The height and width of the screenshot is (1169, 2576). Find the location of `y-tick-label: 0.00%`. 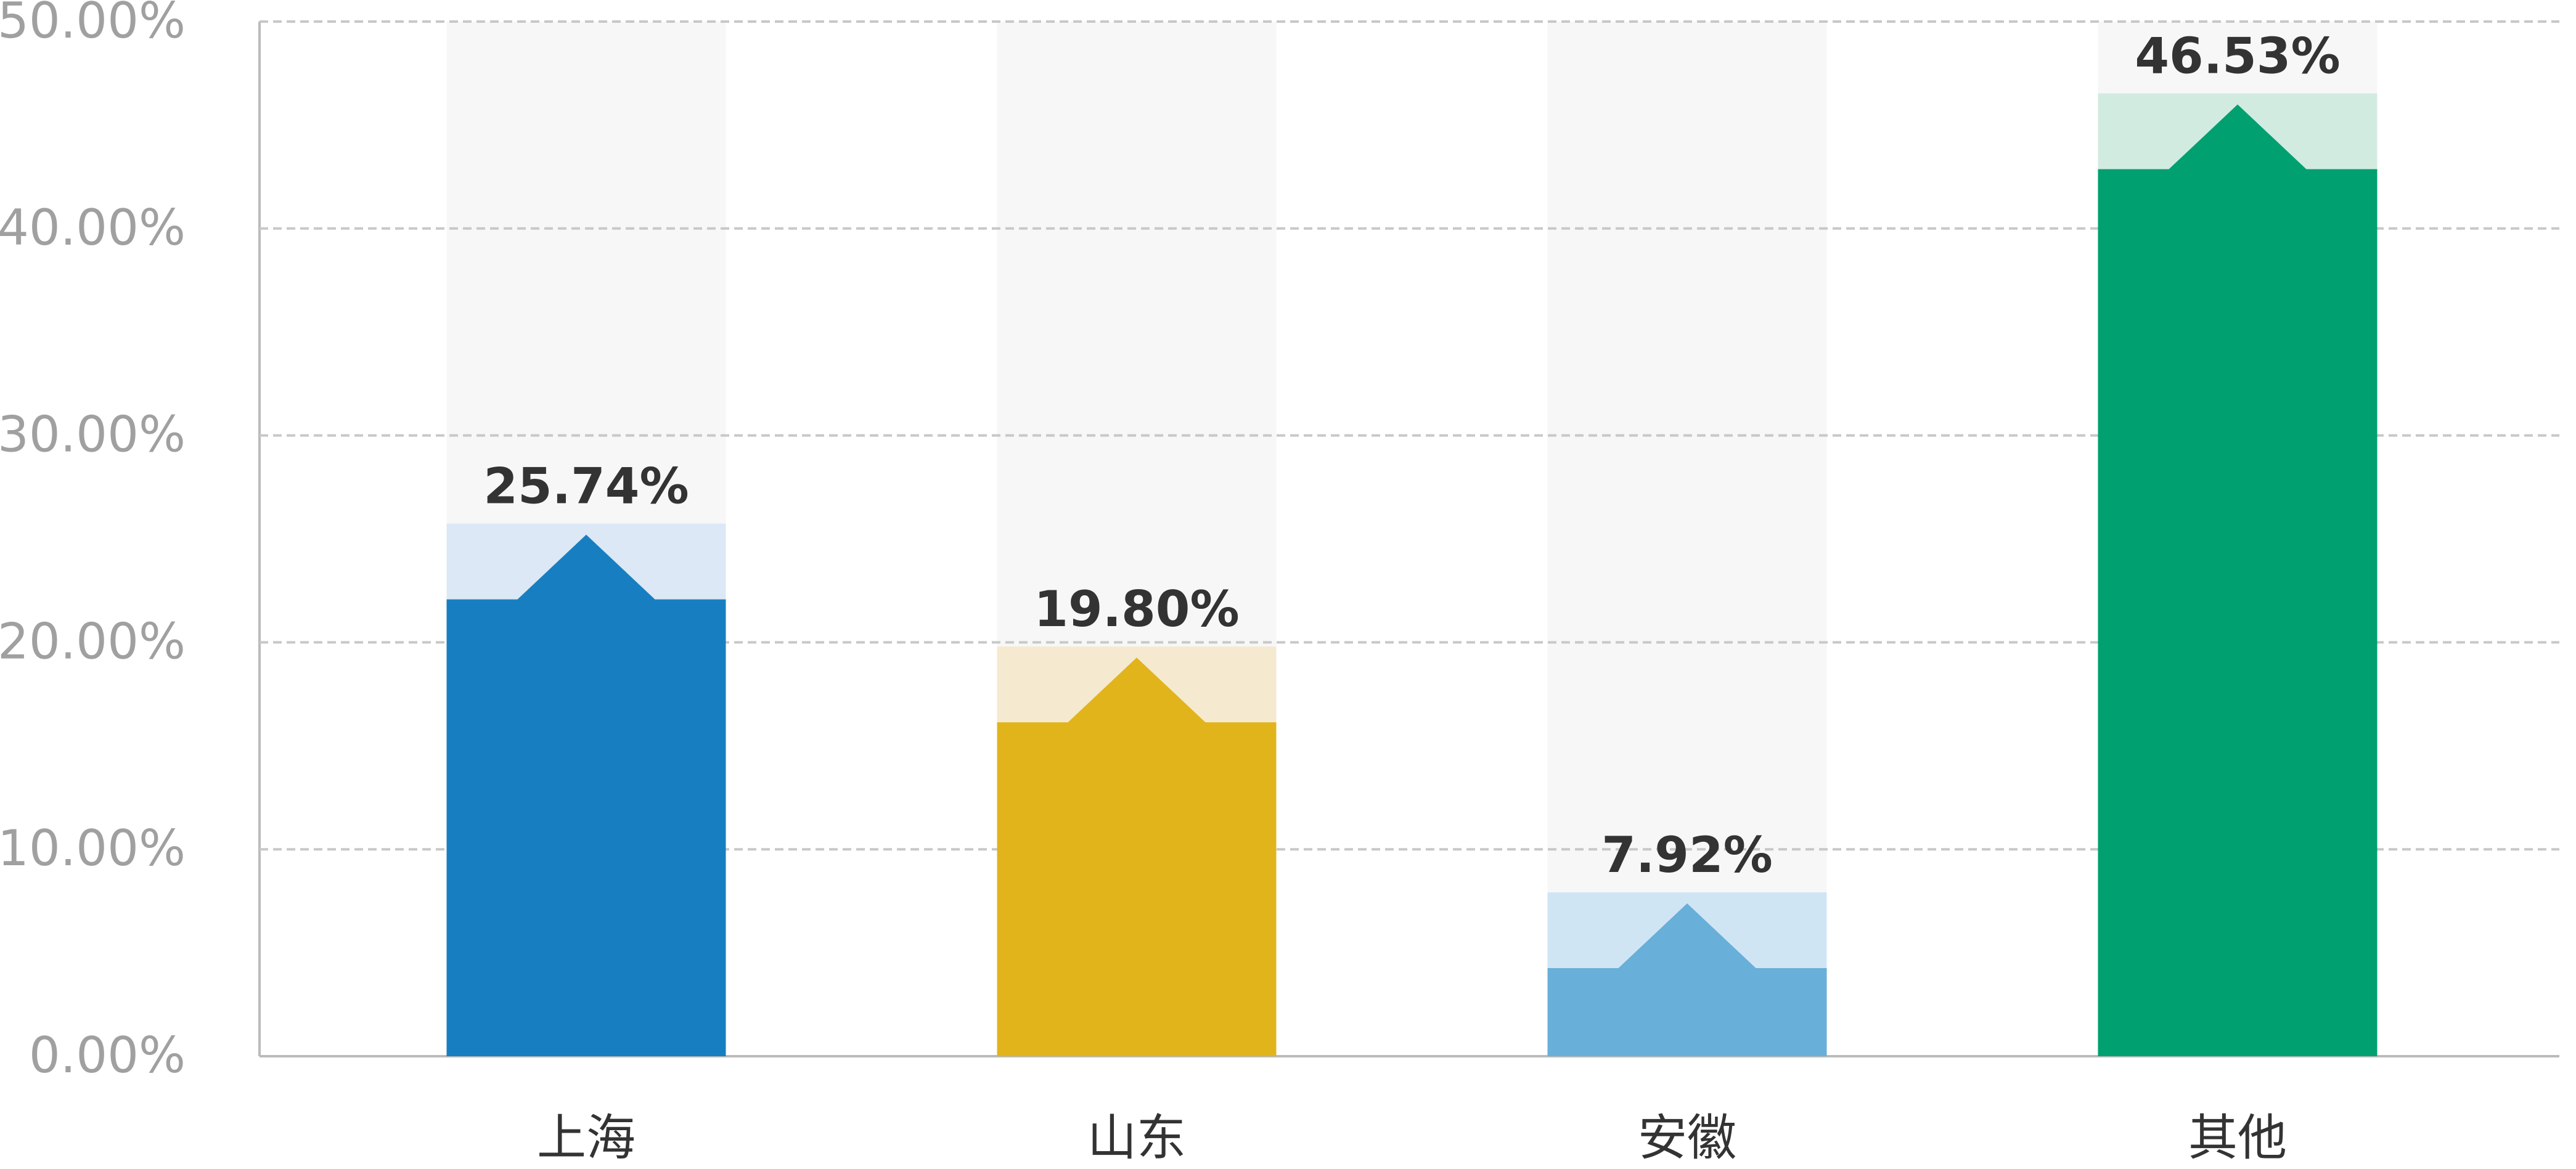

y-tick-label: 0.00% is located at coordinates (107, 1055).